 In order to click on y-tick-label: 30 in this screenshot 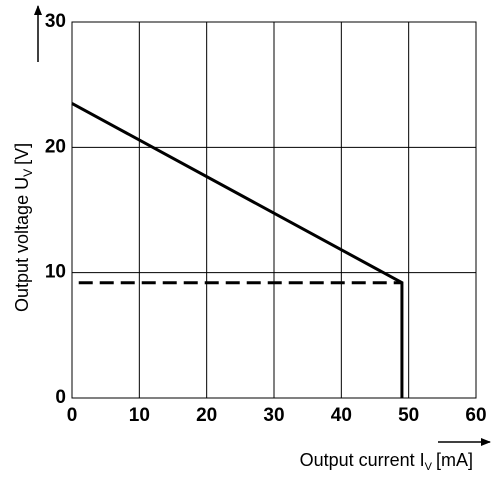, I will do `click(55, 21)`.